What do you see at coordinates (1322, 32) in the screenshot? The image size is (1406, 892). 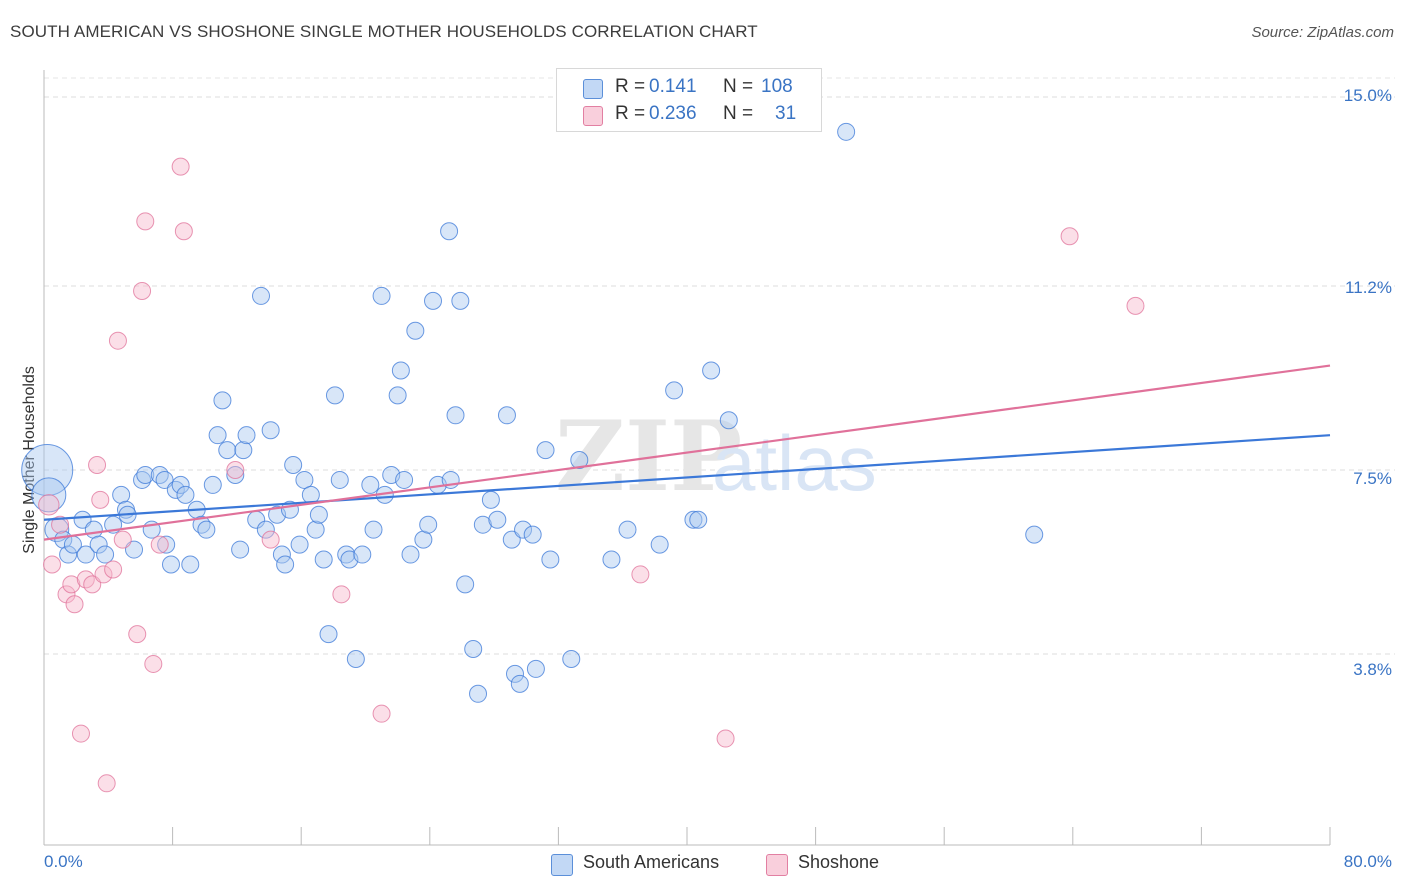 I see `source-label: Source: ZipAtlas.com` at bounding box center [1322, 32].